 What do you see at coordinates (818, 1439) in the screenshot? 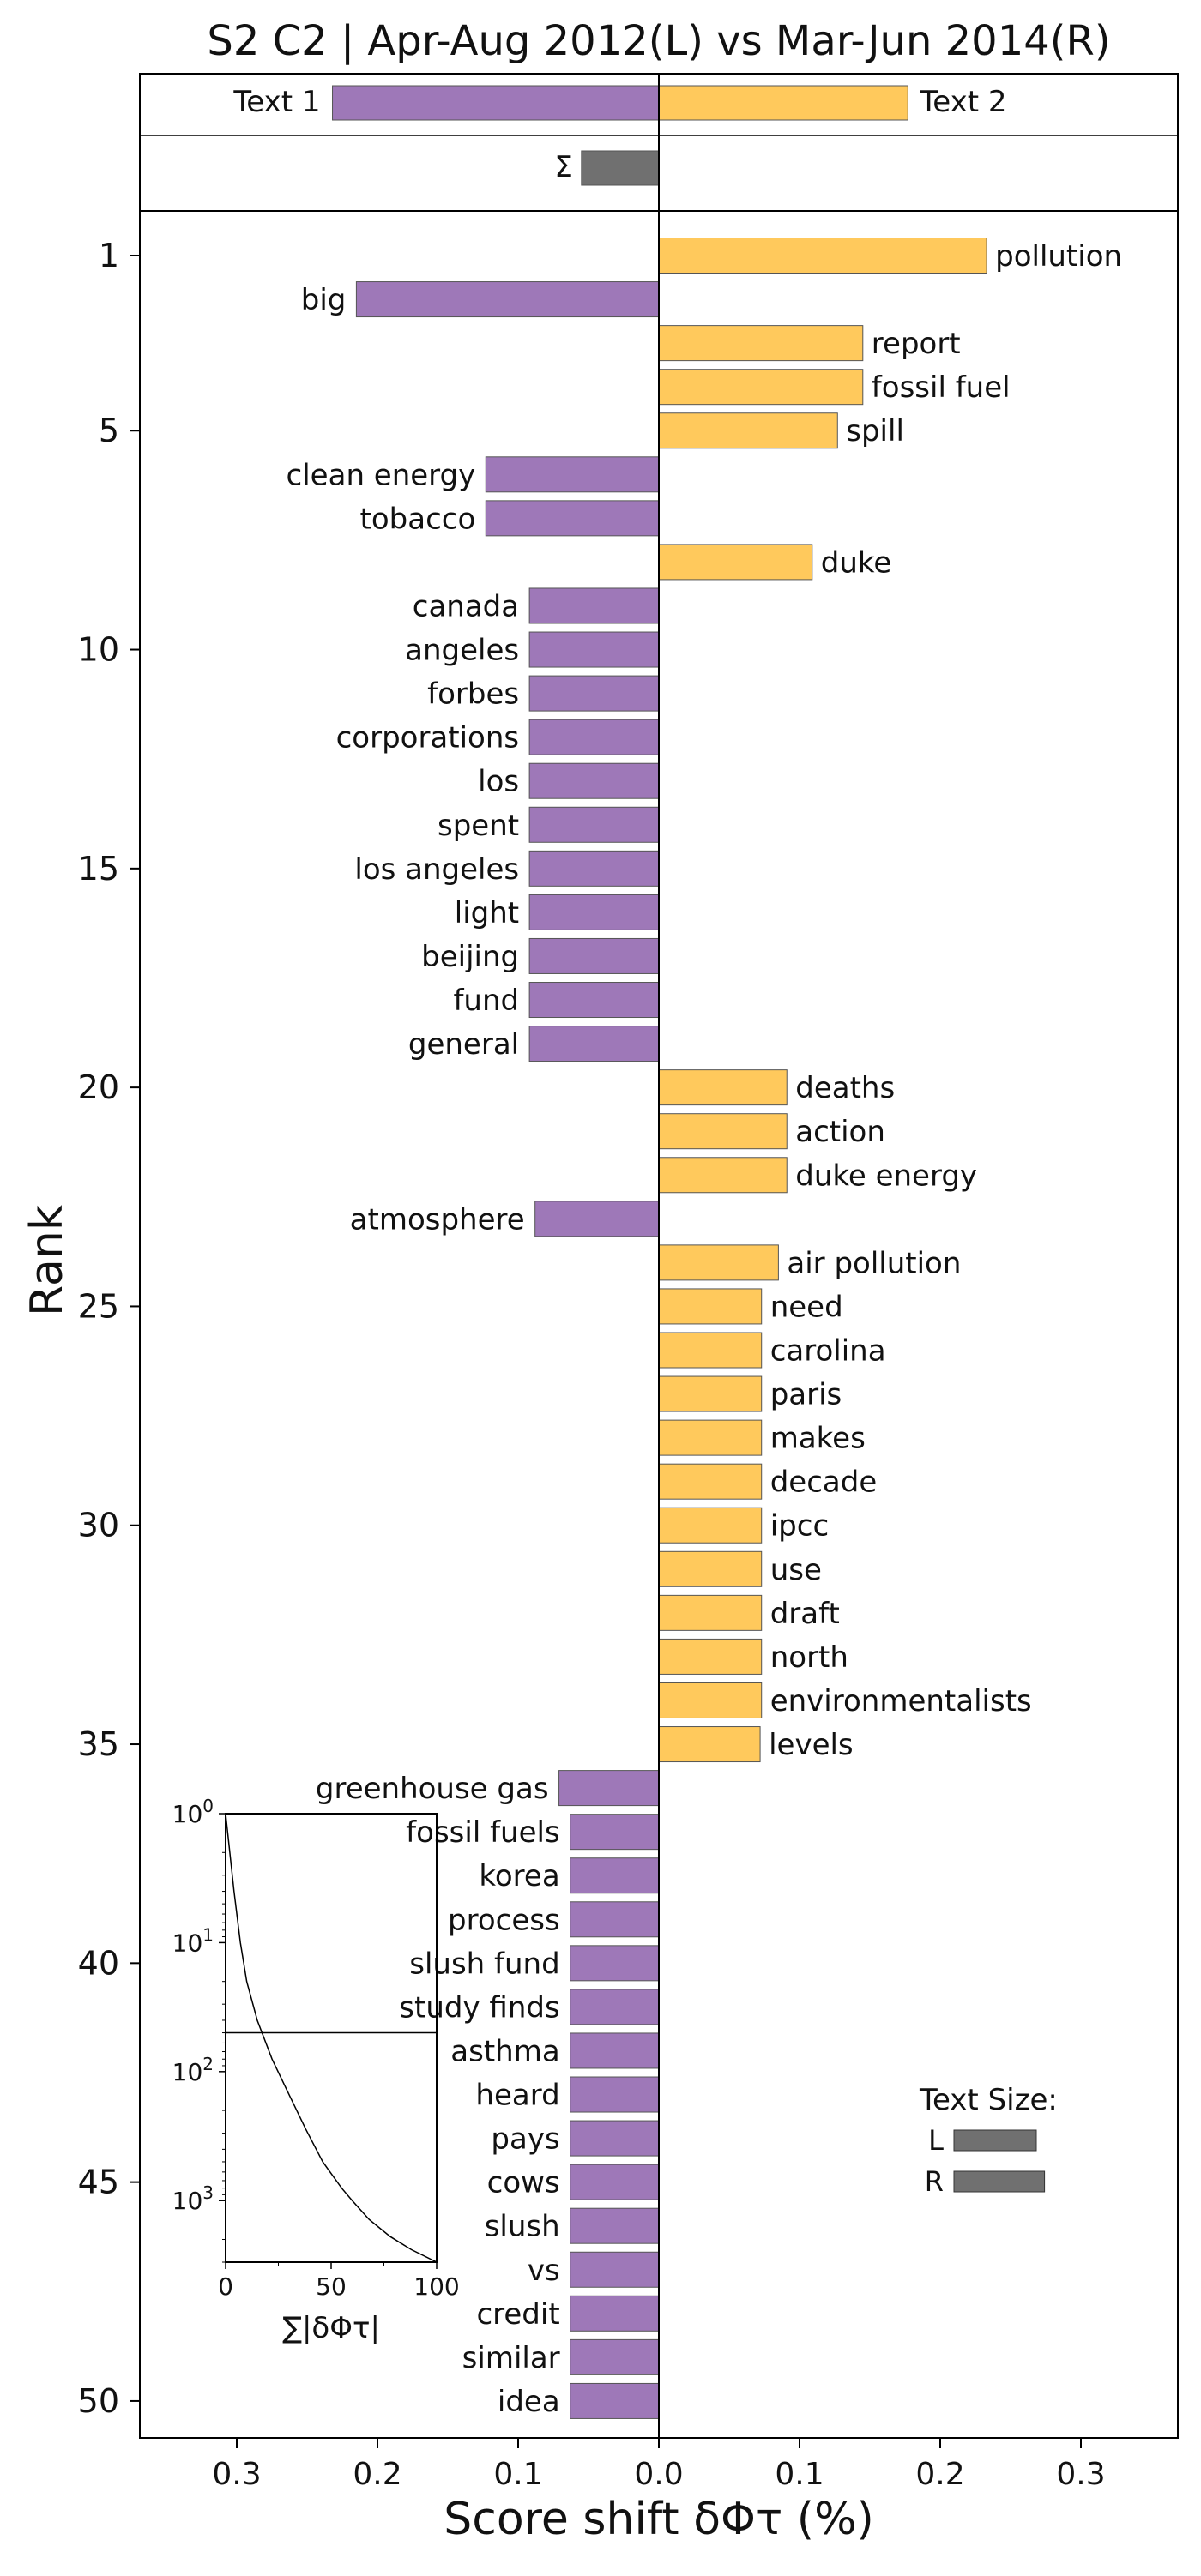
I see `word-label: makes` at bounding box center [818, 1439].